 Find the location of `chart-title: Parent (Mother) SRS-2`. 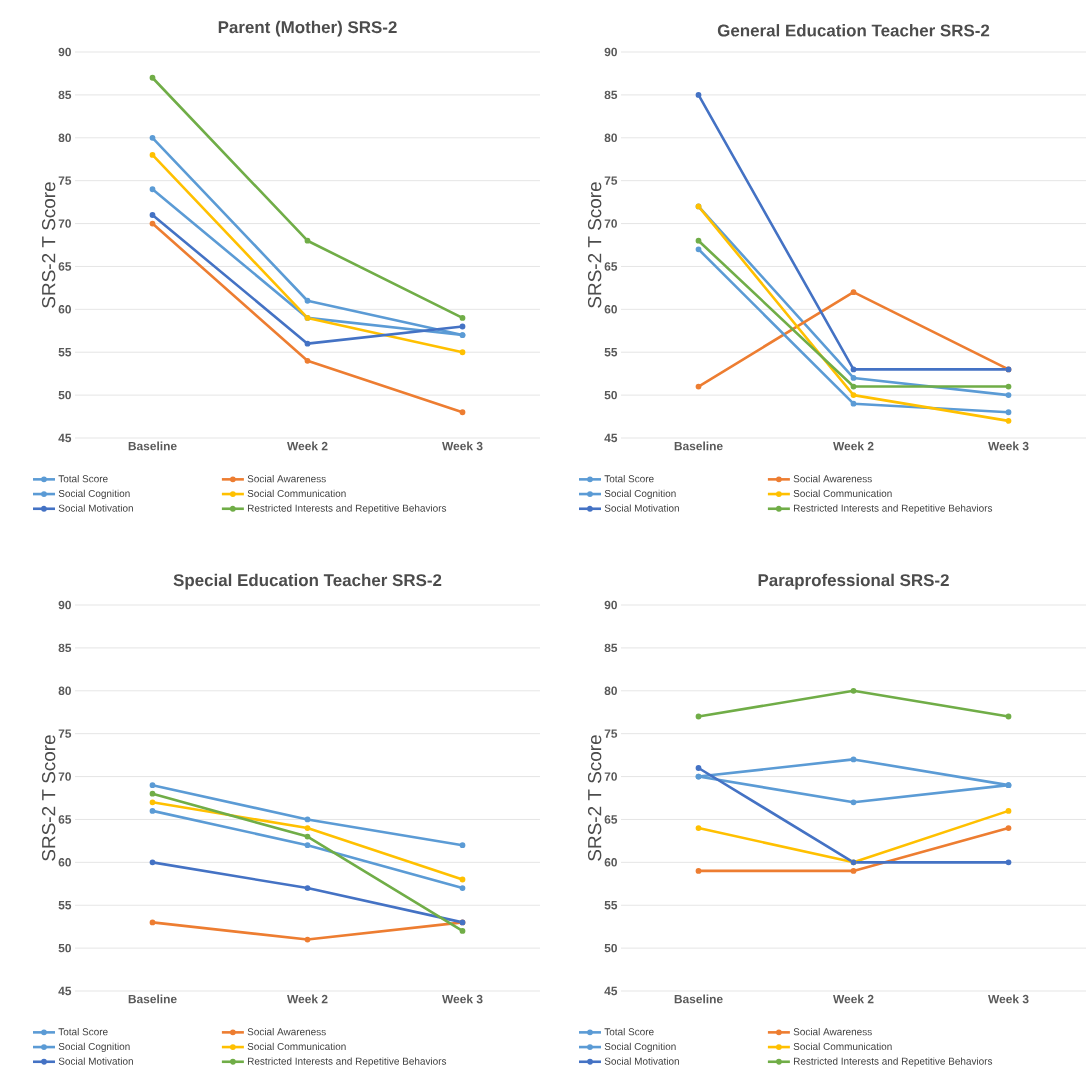

chart-title: Parent (Mother) SRS-2 is located at coordinates (307, 28).